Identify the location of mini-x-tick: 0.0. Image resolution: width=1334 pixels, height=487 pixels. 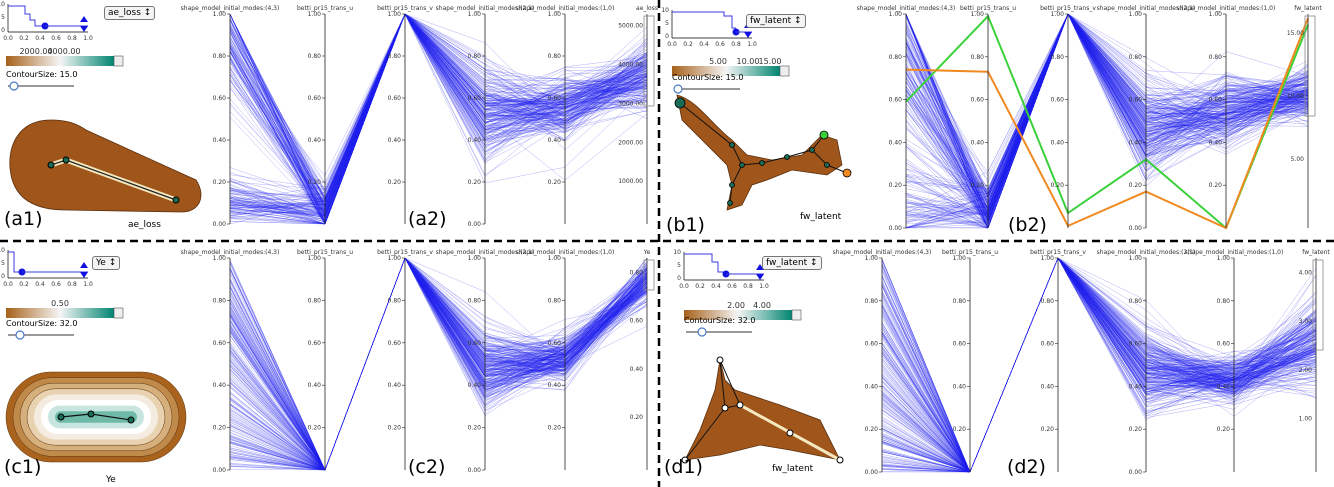
(8, 38).